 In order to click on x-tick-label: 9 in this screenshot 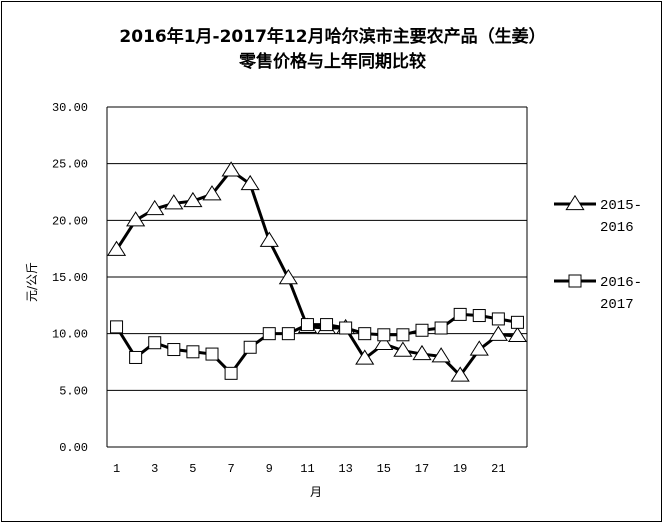, I will do `click(269, 469)`.